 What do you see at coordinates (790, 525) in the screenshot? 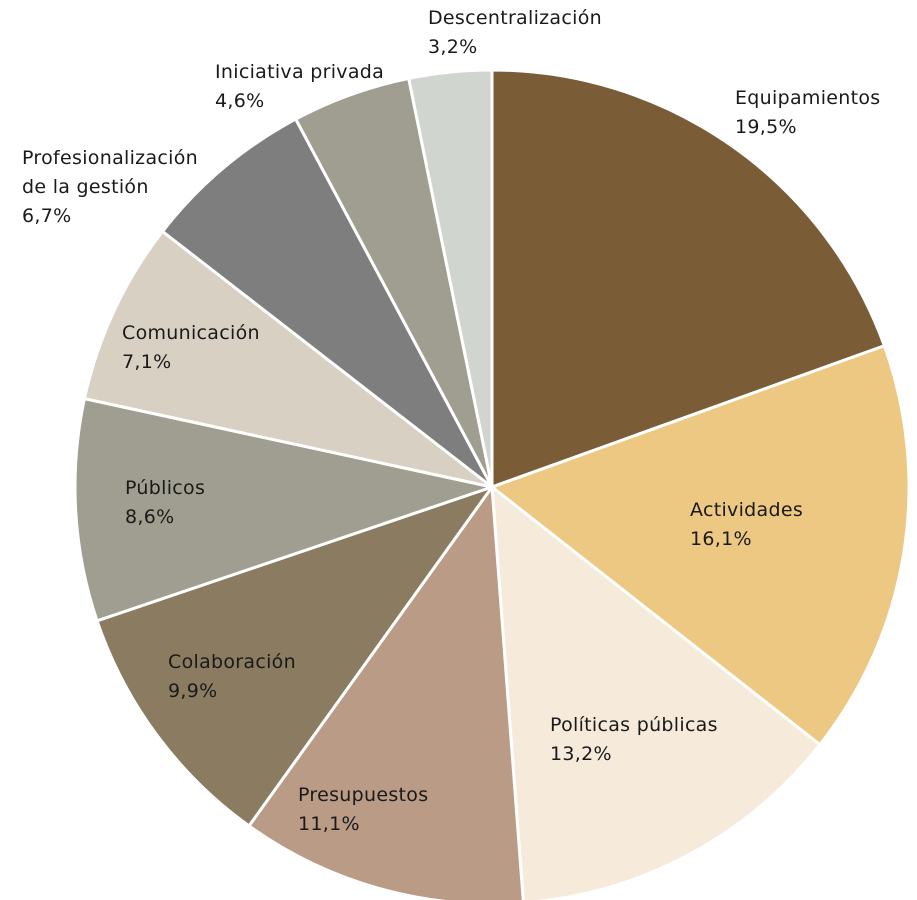
I see `slice-label: Actividades 16,1%` at bounding box center [790, 525].